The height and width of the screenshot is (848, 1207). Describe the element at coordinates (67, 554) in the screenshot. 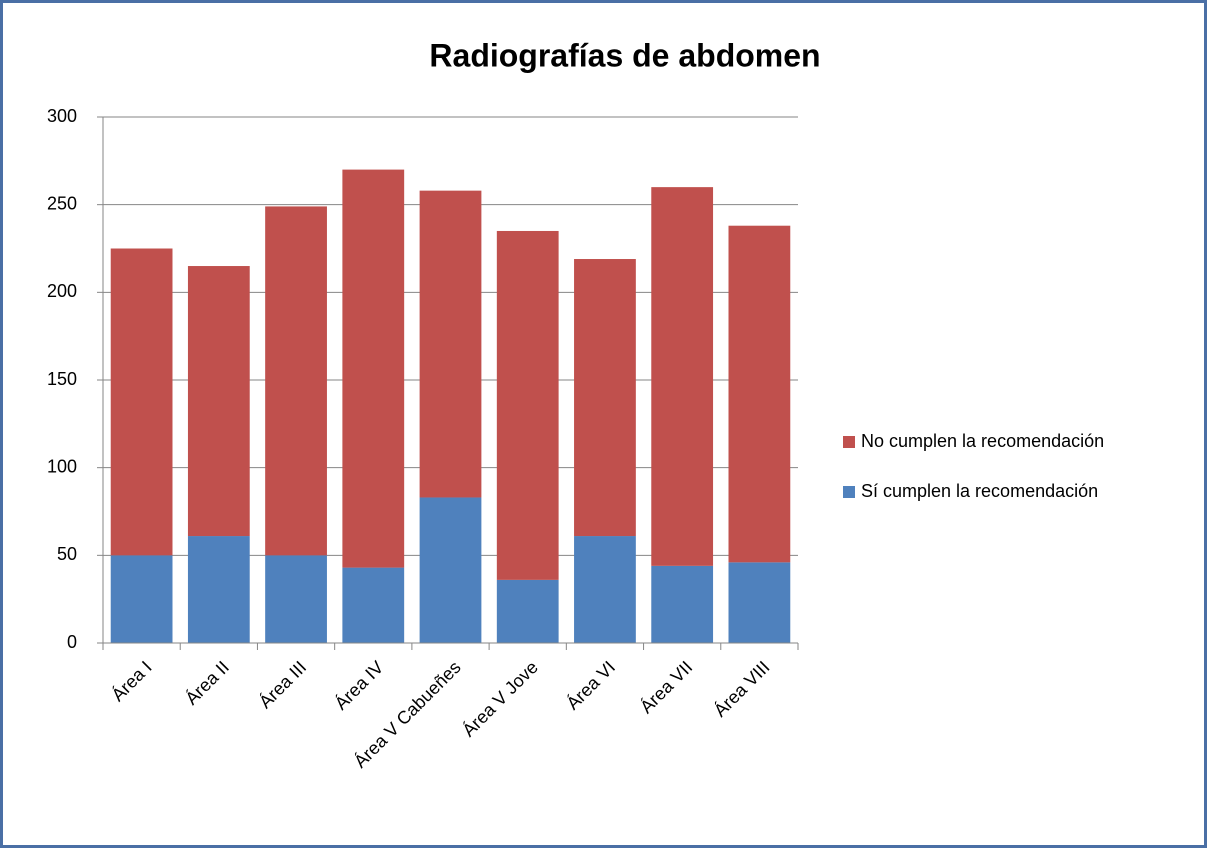

I see `y-tick-label: 50` at that location.